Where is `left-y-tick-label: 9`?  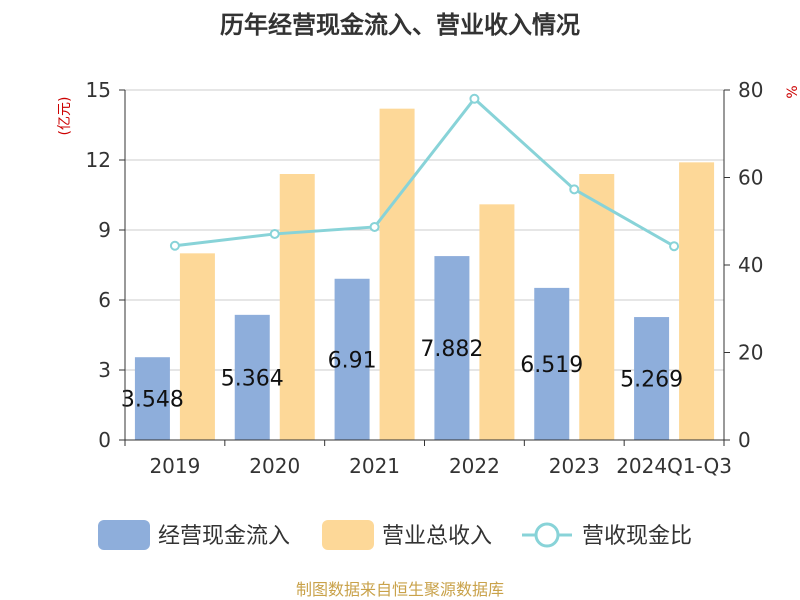
left-y-tick-label: 9 is located at coordinates (104, 230).